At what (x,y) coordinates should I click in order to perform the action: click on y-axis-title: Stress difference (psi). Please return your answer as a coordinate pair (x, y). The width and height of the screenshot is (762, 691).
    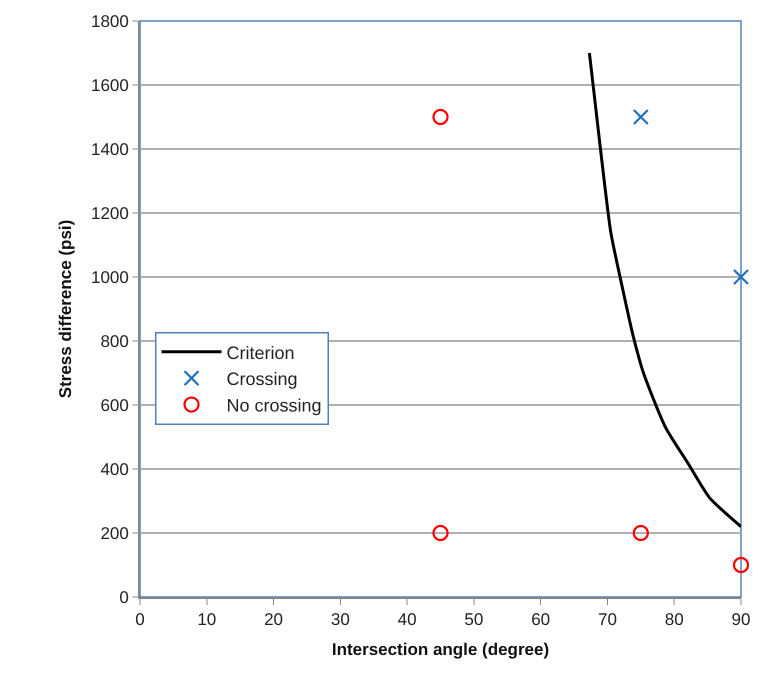
    Looking at the image, I should click on (66, 309).